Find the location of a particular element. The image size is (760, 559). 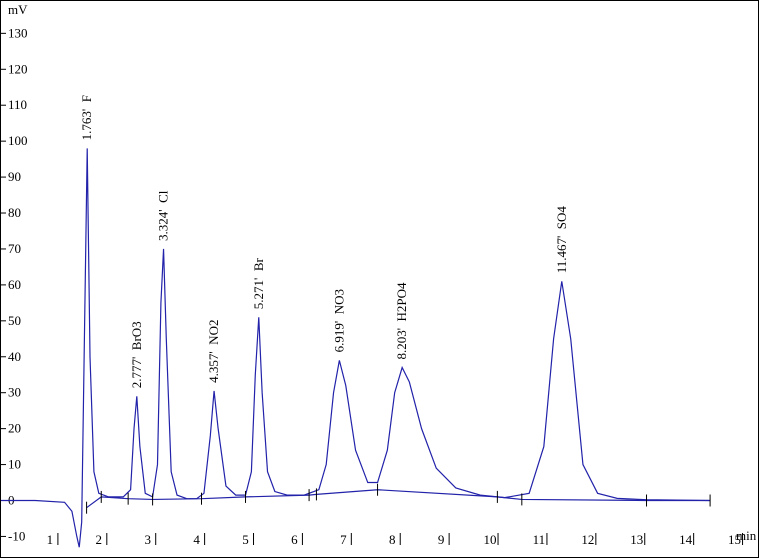

y-tick-label: 110 is located at coordinates (17, 104).